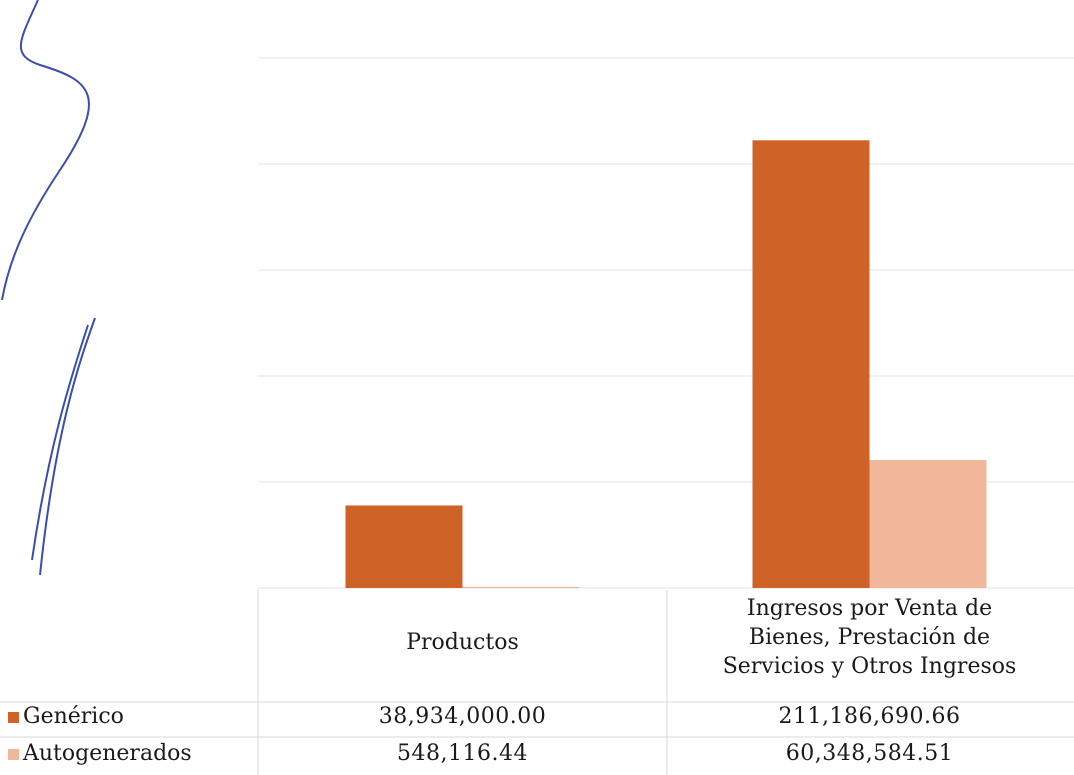 Image resolution: width=1074 pixels, height=775 pixels. I want to click on legend-swatch-generico, so click(13, 717).